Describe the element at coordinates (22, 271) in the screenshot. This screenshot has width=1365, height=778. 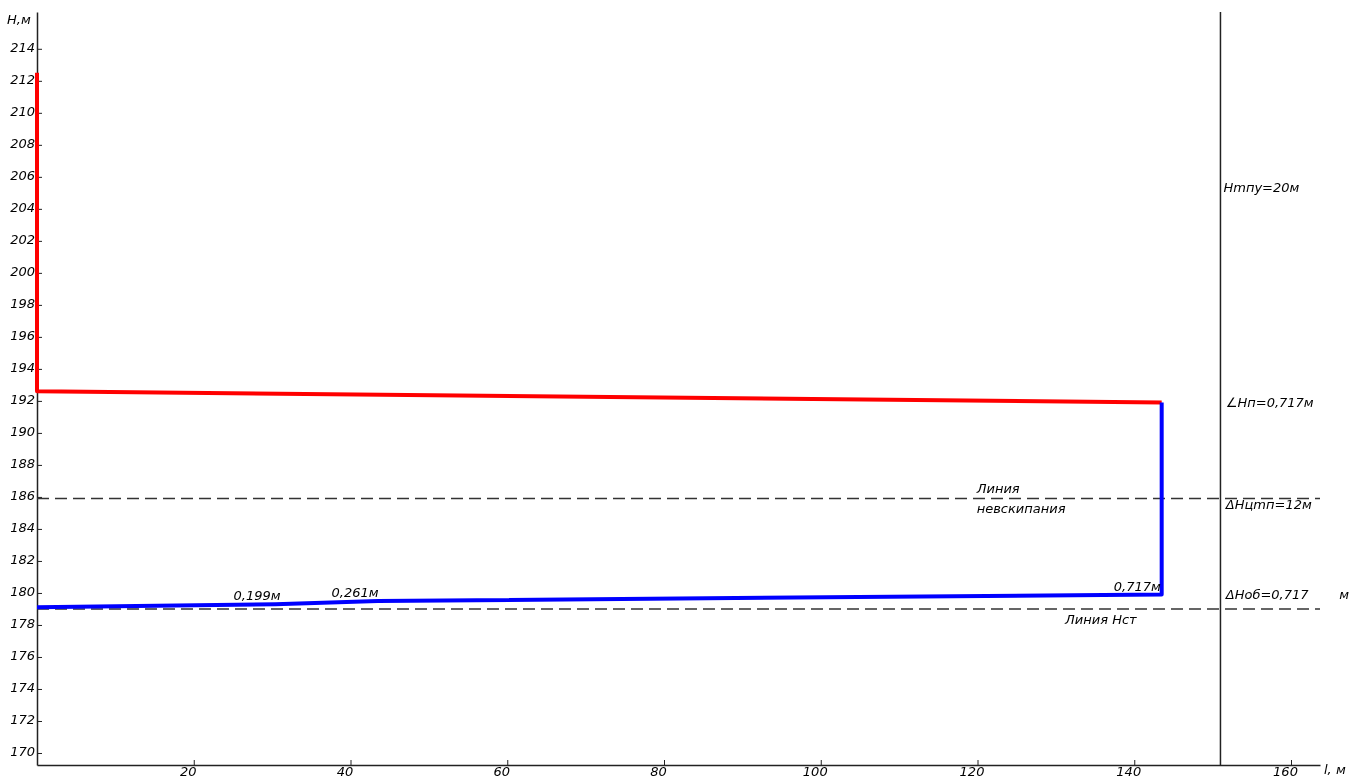
I see `y-tick-label: 200` at that location.